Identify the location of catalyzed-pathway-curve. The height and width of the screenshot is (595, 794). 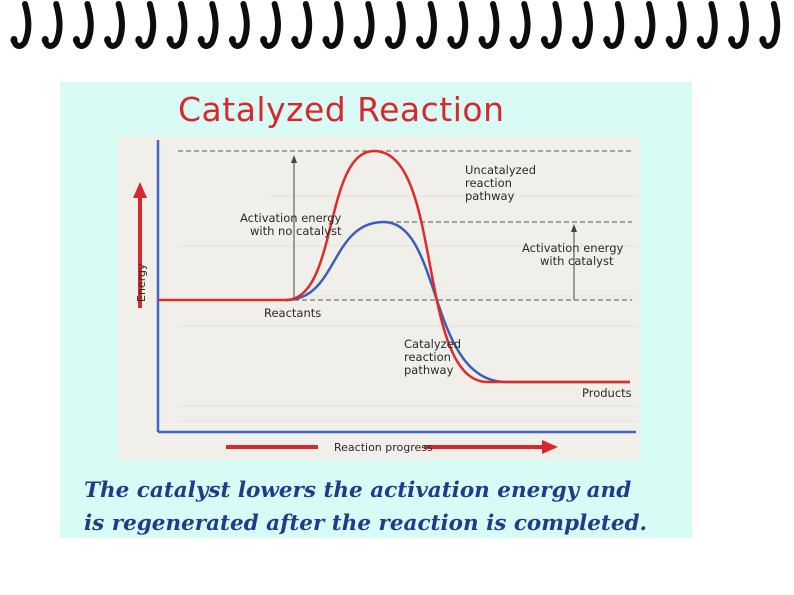
(457, 302).